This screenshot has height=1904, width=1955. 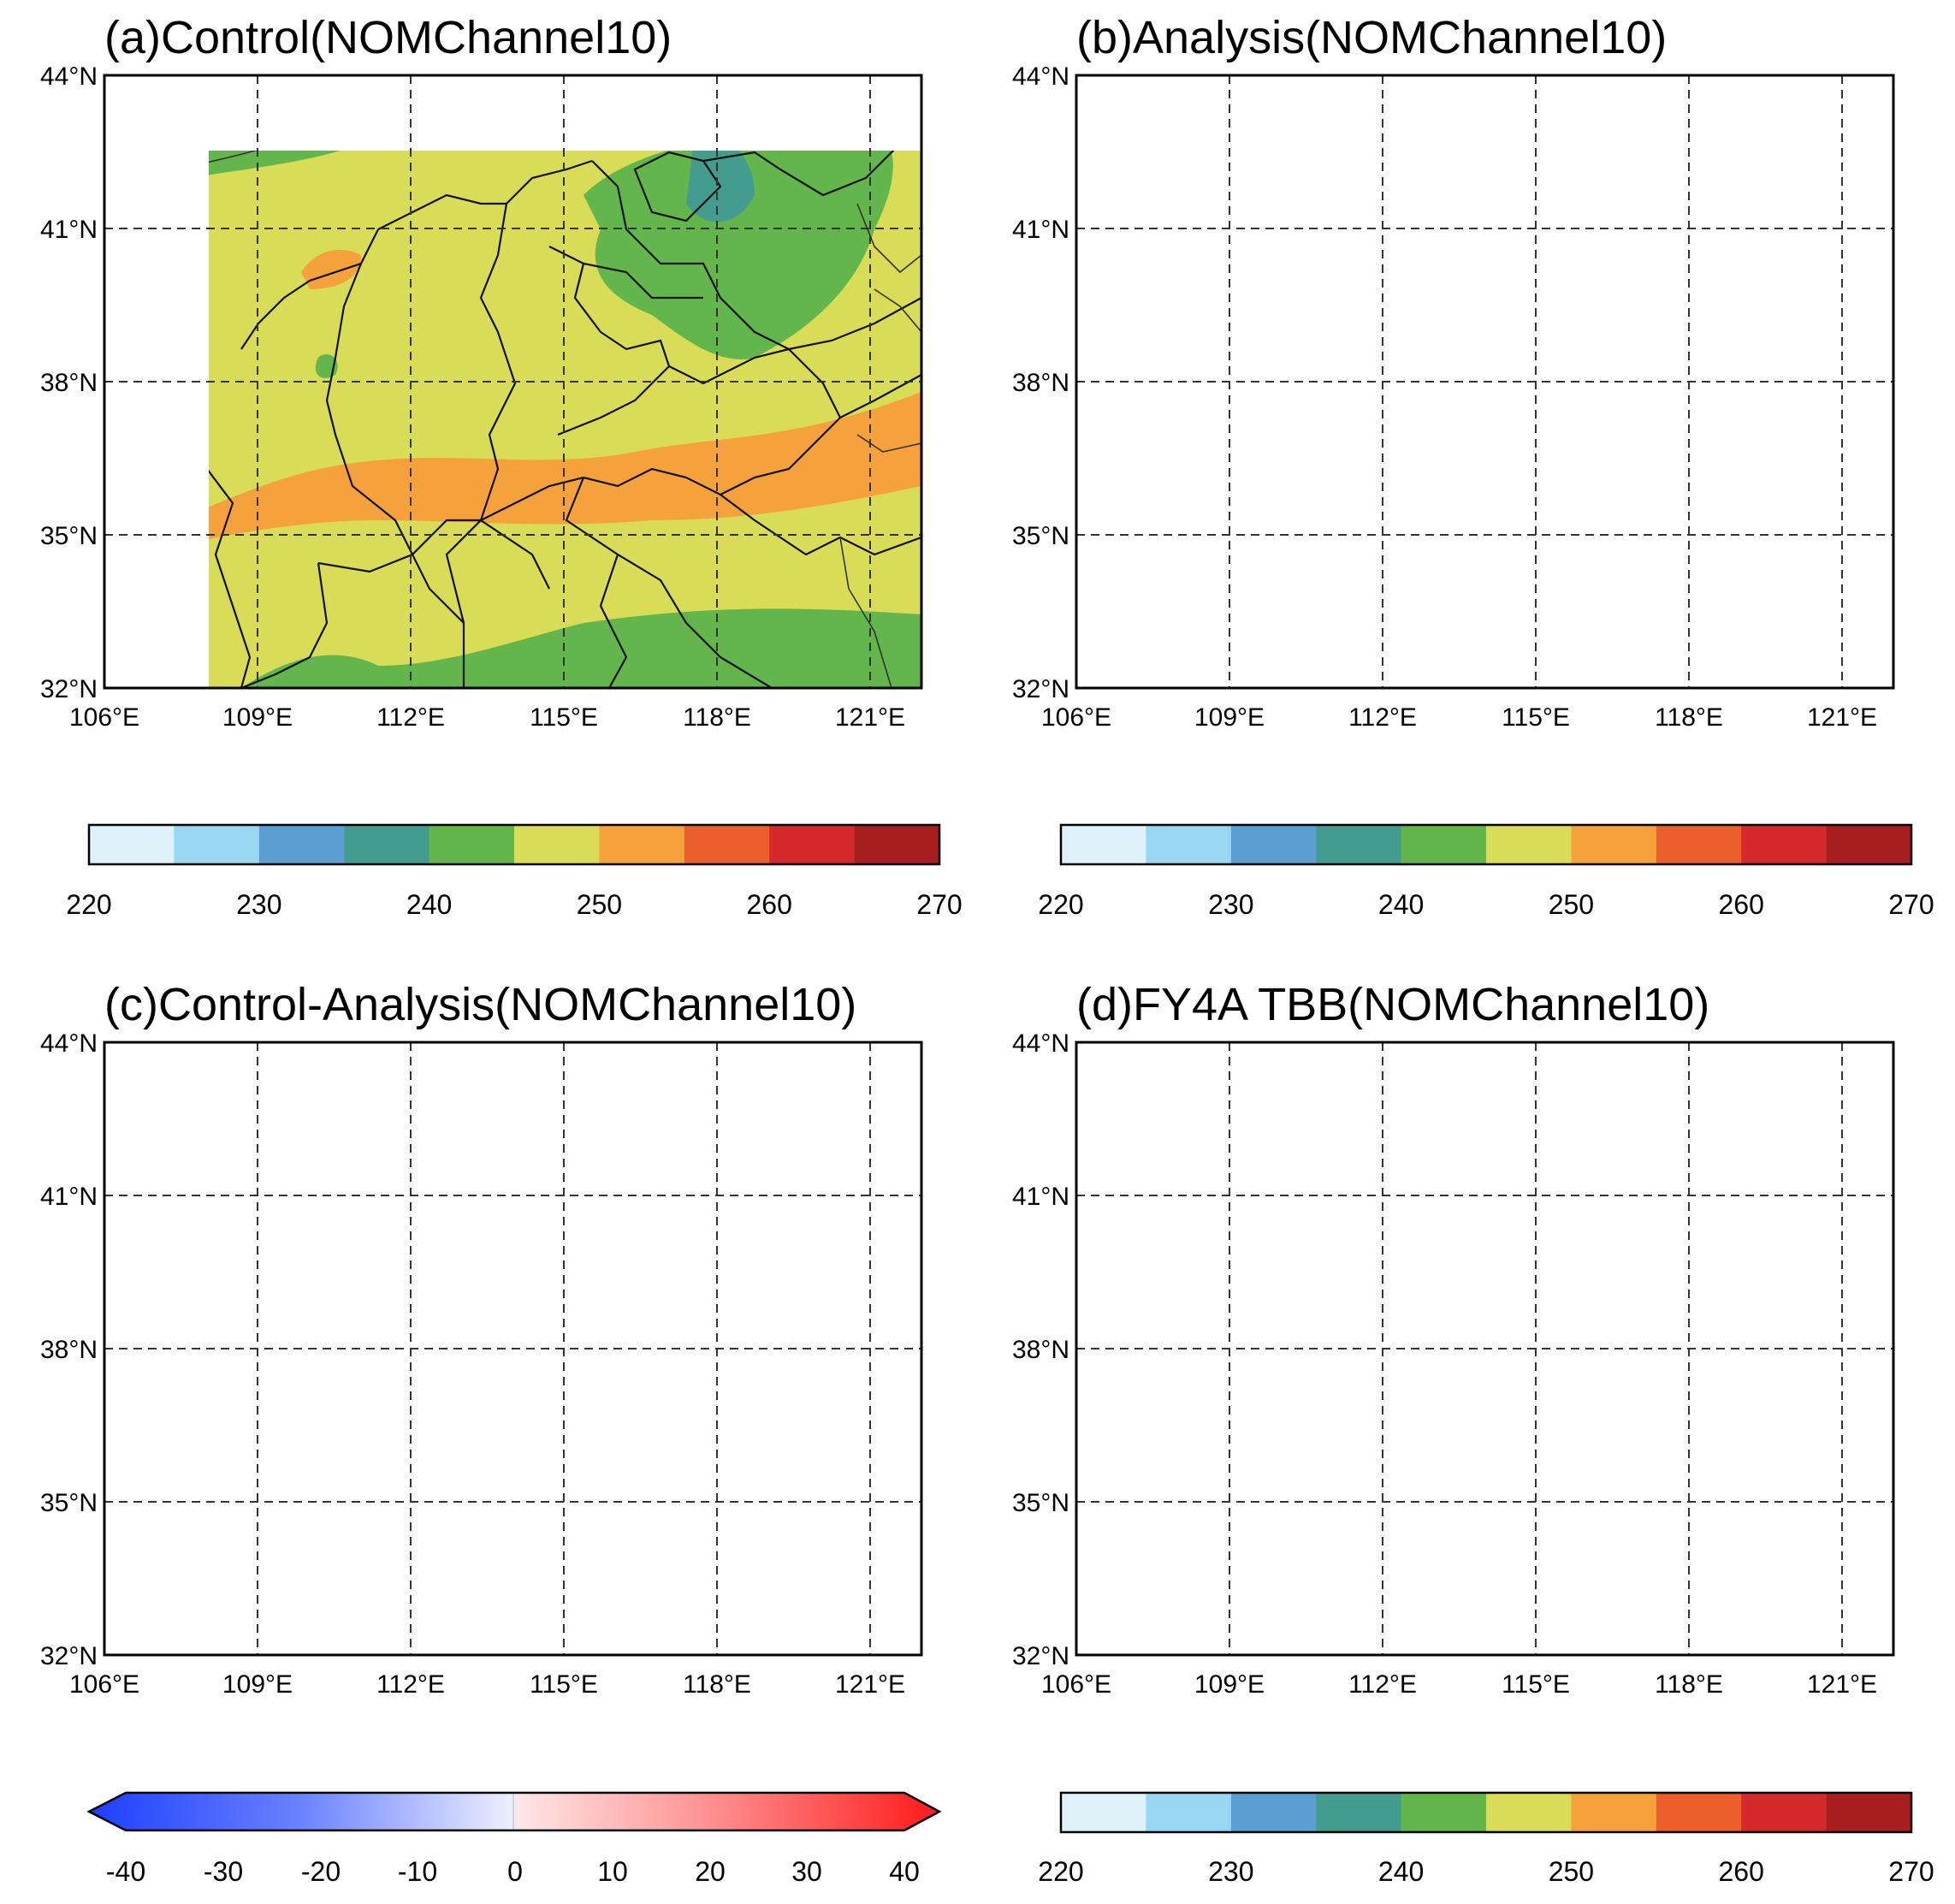 I want to click on panel-c-grid, so click(x=513, y=1349).